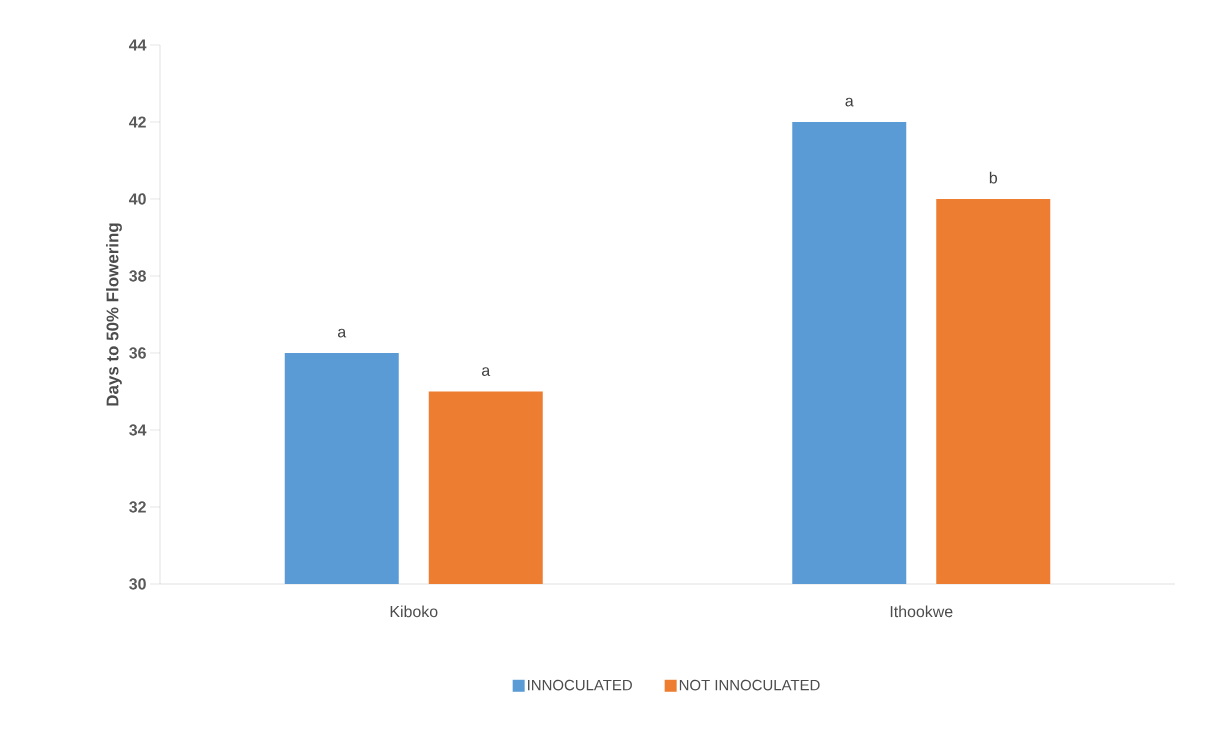  What do you see at coordinates (414, 611) in the screenshot?
I see `x-tick-label: Kiboko` at bounding box center [414, 611].